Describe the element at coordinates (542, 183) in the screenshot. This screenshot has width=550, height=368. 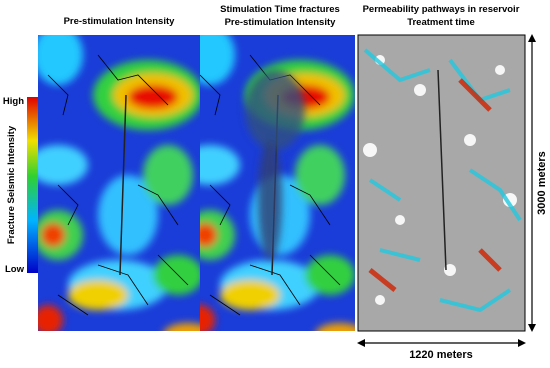
I see `scale-height: 3000 meters` at that location.